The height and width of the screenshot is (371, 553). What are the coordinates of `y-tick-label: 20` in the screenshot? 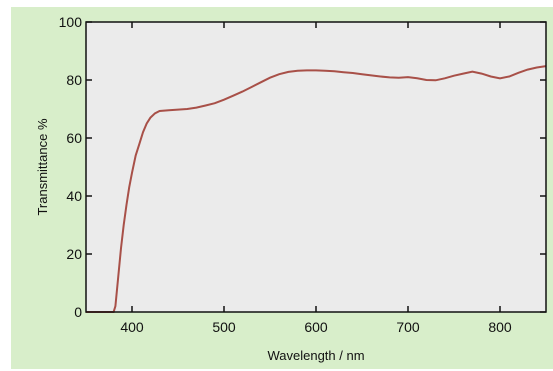 It's located at (74, 254).